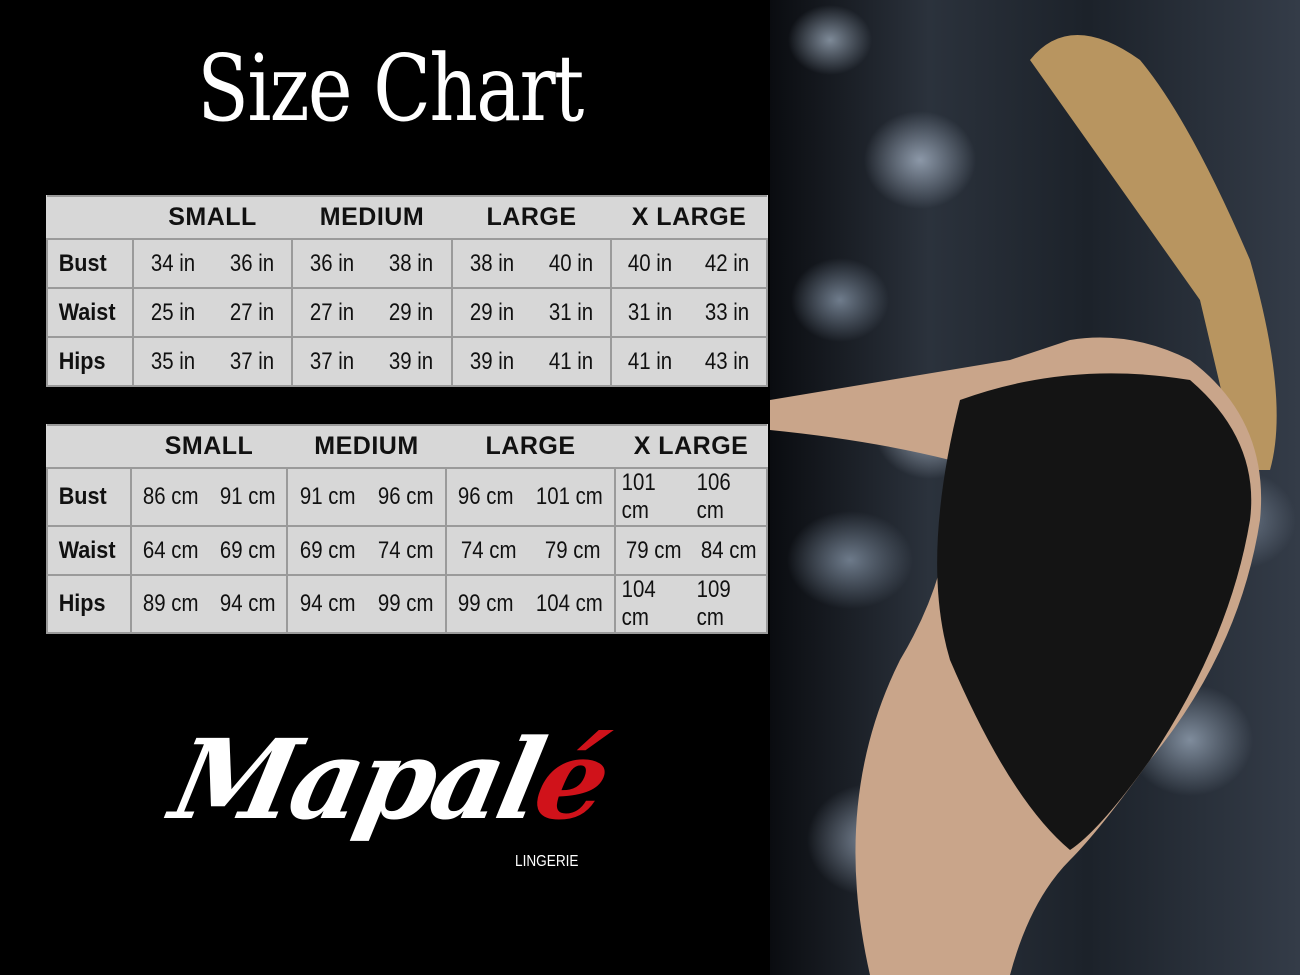 The image size is (1300, 975). What do you see at coordinates (366, 550) in the screenshot?
I see `size-cell: 69 cm 74 cm` at bounding box center [366, 550].